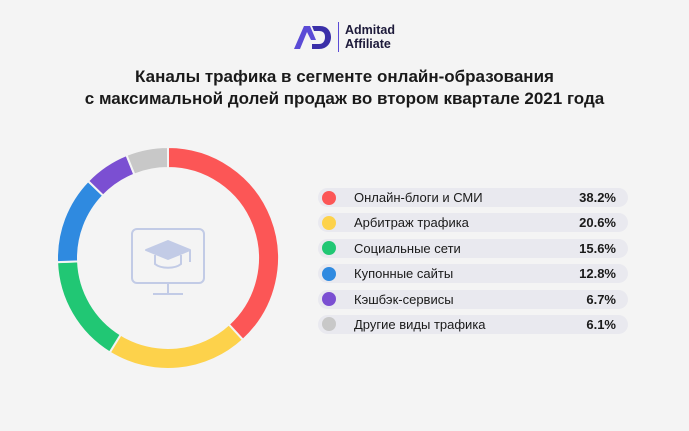 The width and height of the screenshot is (689, 431). I want to click on legend-item-5: Другие виды трафика 6.1%, so click(473, 324).